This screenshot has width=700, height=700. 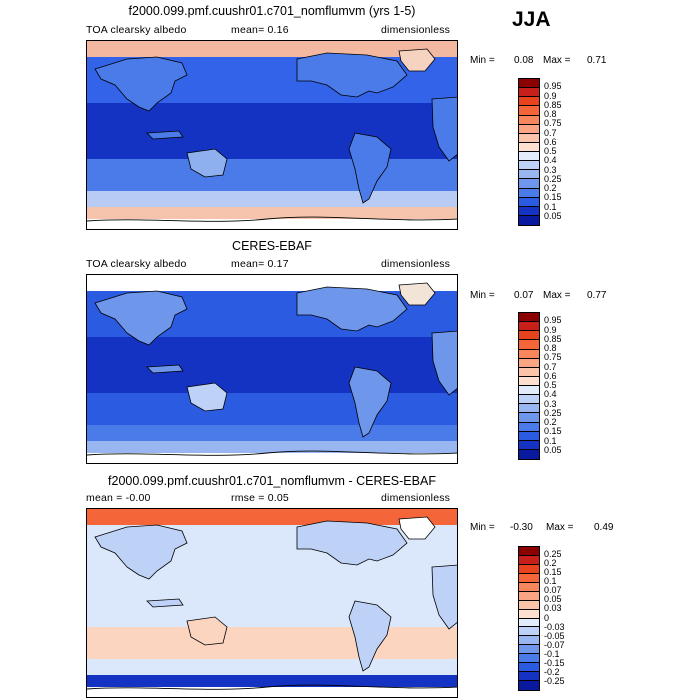 What do you see at coordinates (531, 19) in the screenshot?
I see `season-label: JJA` at bounding box center [531, 19].